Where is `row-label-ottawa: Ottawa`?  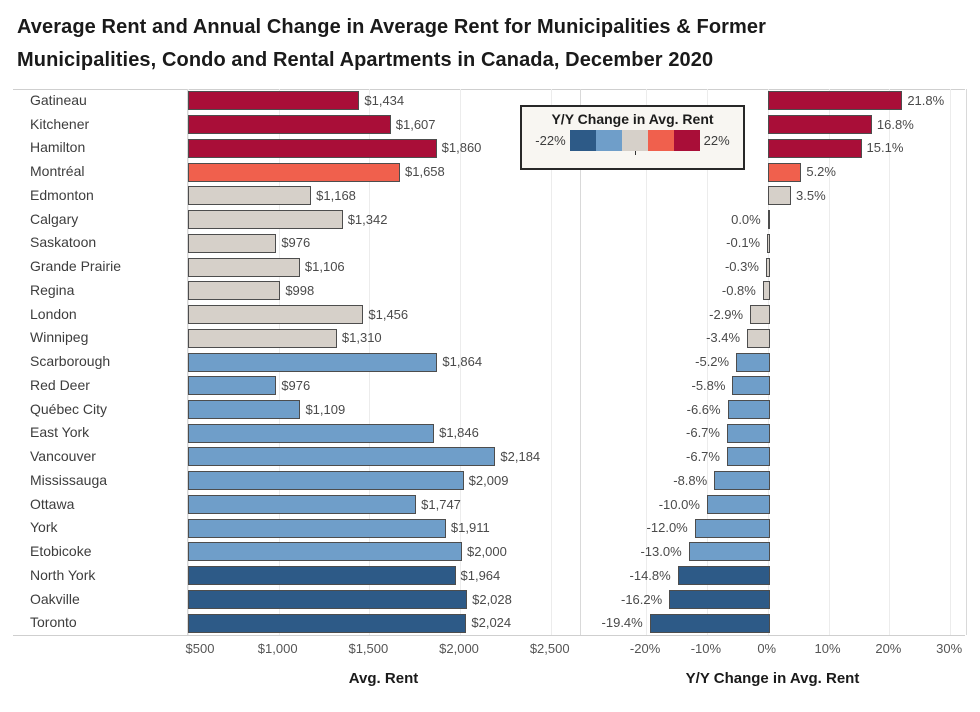 row-label-ottawa: Ottawa is located at coordinates (52, 503).